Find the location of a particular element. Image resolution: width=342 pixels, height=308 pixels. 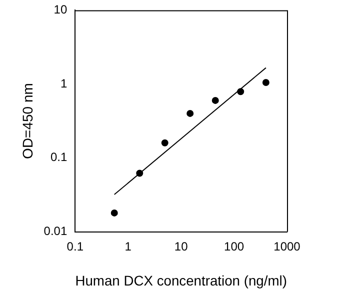

y-tick-label: 0.01 is located at coordinates (56, 231).